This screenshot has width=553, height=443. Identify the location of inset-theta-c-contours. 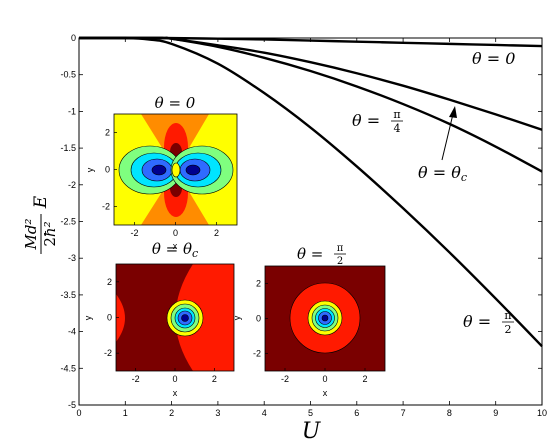
(175, 317).